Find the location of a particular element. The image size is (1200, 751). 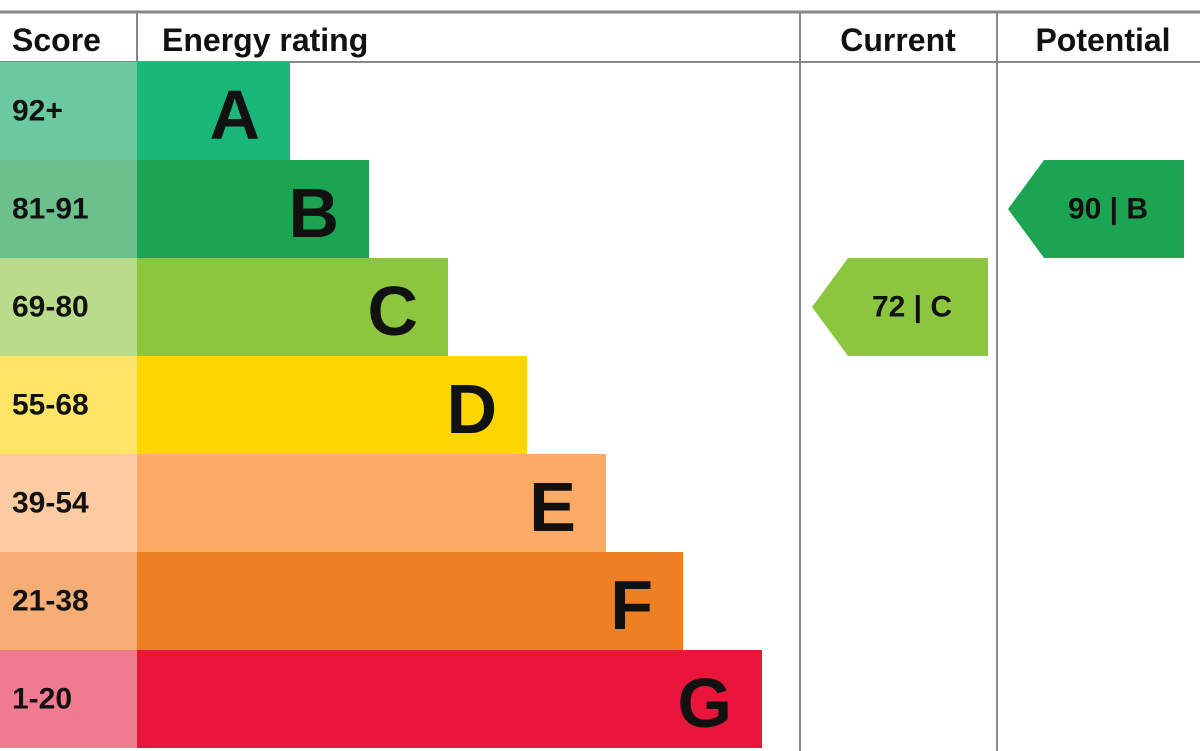

header-rating: Energy rating is located at coordinates (265, 40).